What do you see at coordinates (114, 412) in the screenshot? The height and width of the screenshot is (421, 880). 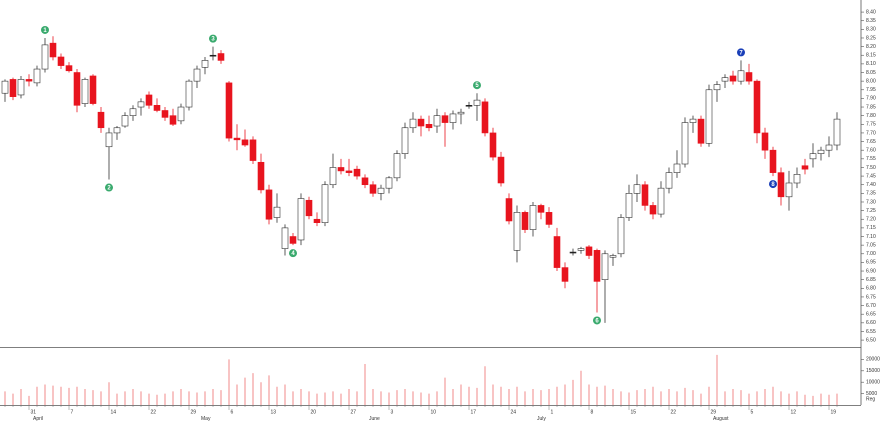 I see `x-tick-label: 14` at bounding box center [114, 412].